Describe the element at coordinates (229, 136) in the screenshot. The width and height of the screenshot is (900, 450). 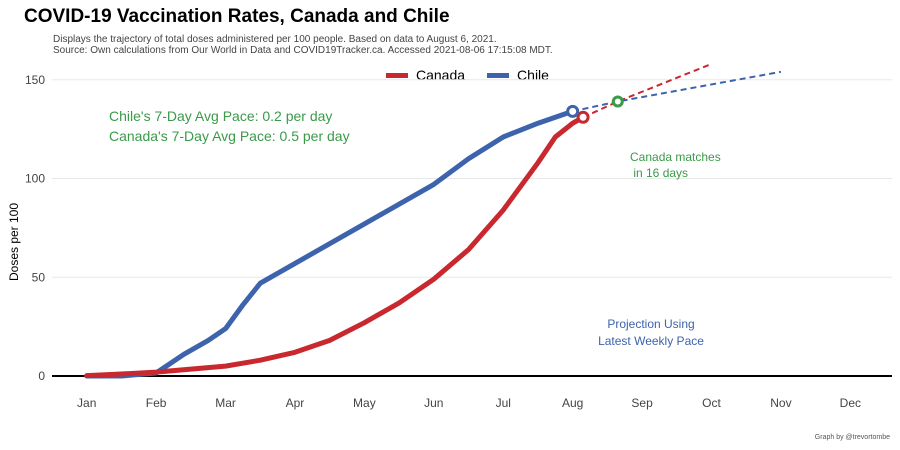
I see `canada-pace-annotation: Canada's 7-Day Avg Pace: 0.5 per day` at that location.